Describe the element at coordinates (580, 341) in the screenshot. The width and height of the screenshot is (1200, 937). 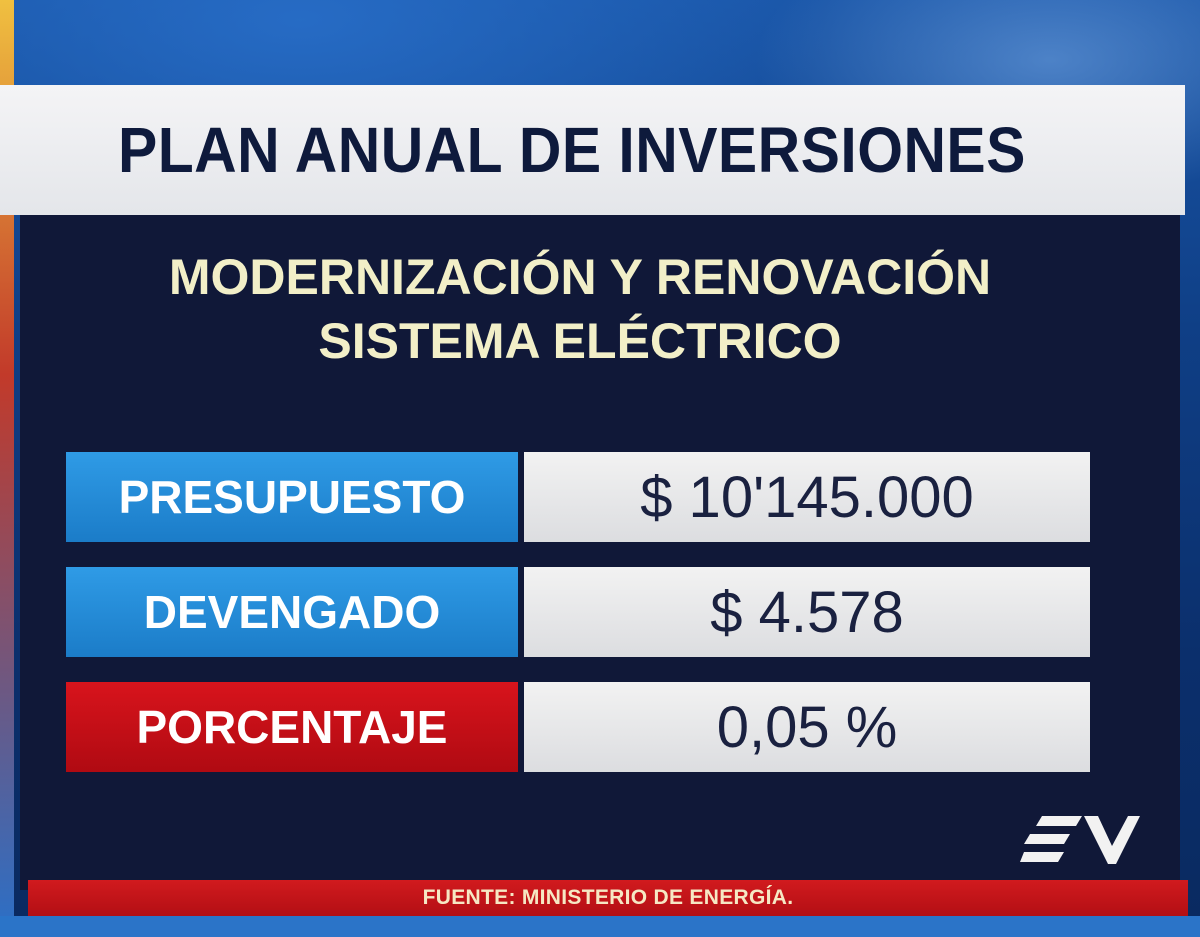
I see `subtitle-line-2: SISTEMA ELÉCTRICO` at that location.